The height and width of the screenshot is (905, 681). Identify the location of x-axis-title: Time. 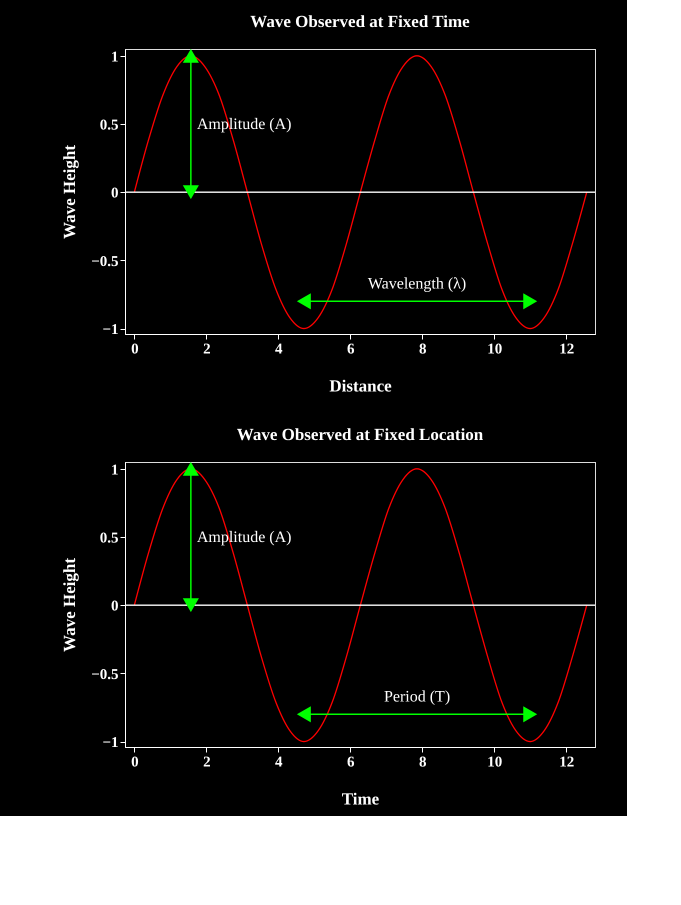
(361, 799).